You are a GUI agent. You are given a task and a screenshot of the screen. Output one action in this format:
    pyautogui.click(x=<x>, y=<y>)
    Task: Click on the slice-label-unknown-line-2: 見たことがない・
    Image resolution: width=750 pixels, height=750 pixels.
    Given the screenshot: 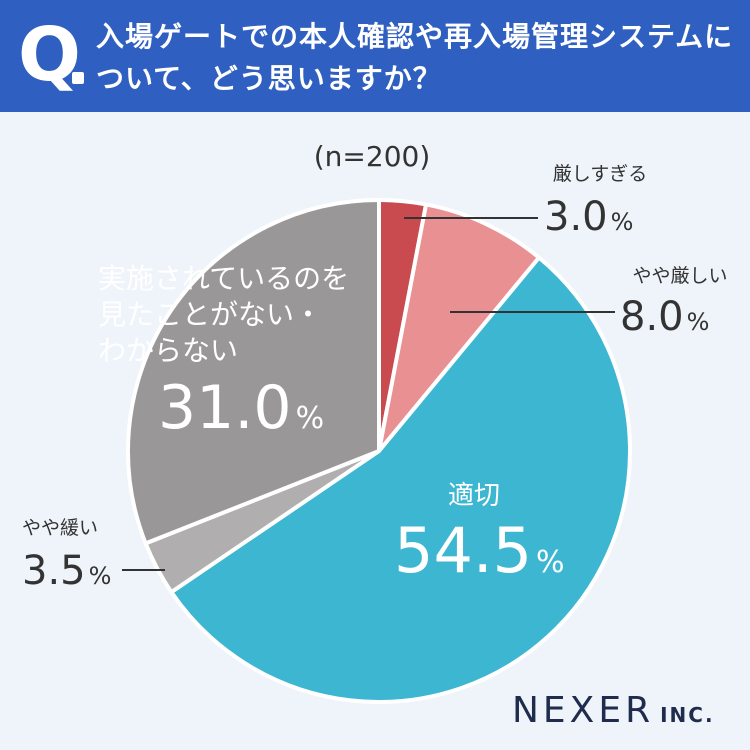 What is the action you would take?
    pyautogui.click(x=210, y=314)
    